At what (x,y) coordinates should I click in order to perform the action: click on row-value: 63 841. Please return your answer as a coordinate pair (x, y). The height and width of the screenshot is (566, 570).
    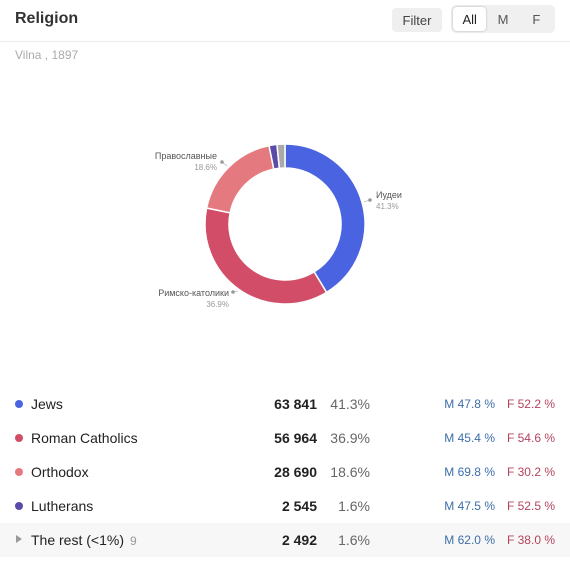
    Looking at the image, I should click on (295, 404).